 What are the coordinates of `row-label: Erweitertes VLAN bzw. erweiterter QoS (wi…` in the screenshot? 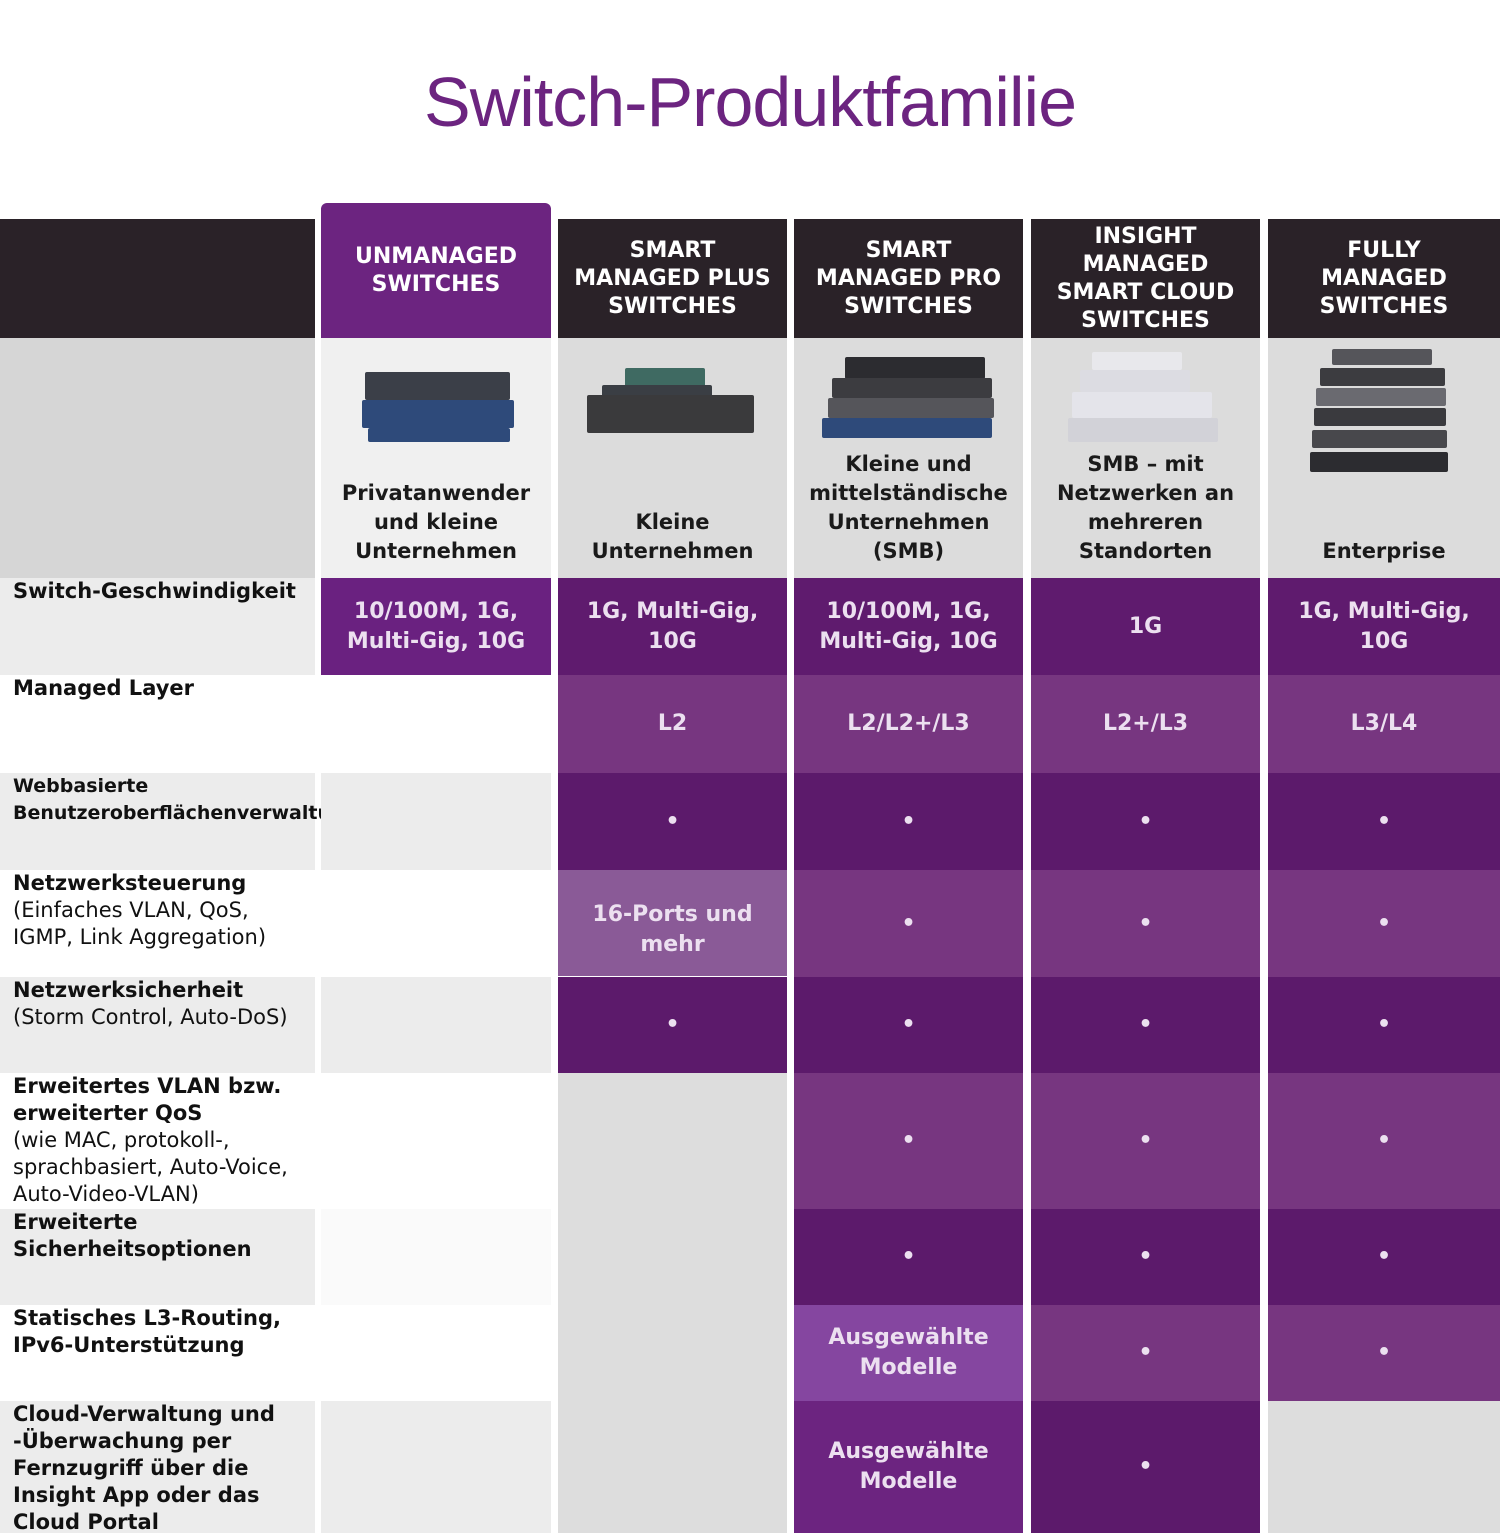 It's located at (157, 1141).